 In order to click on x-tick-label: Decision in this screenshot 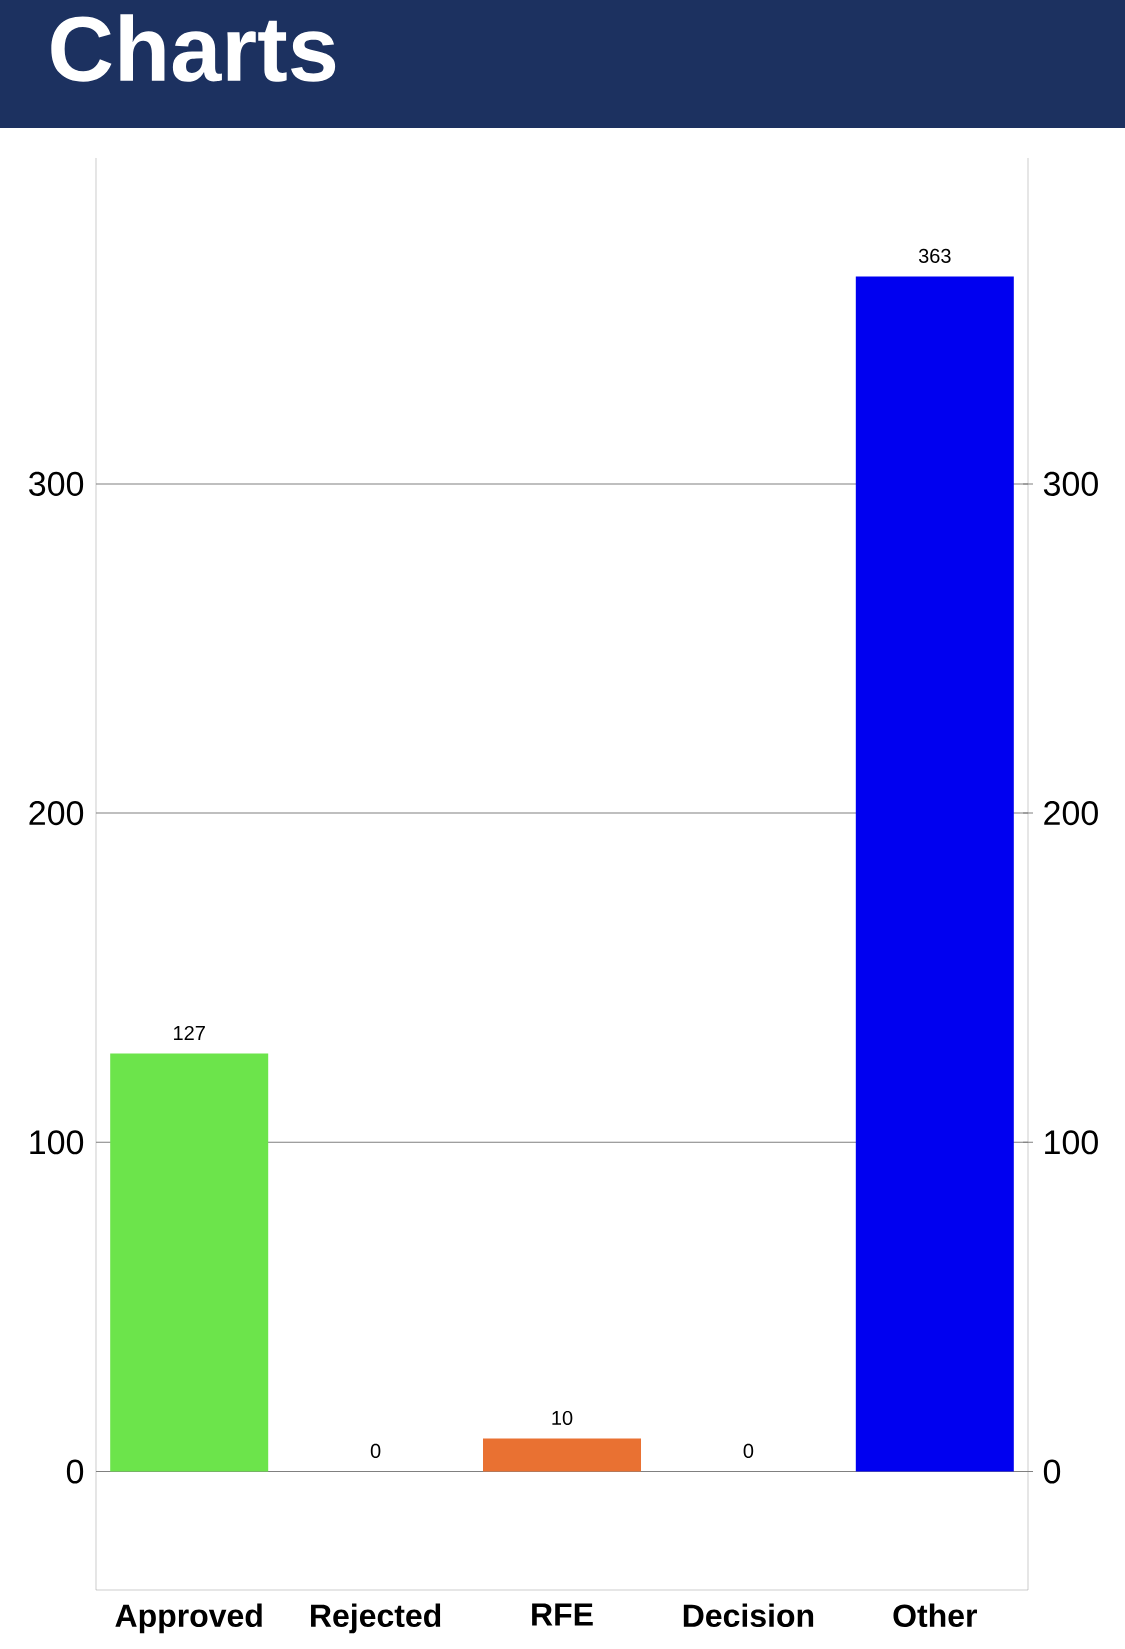, I will do `click(748, 1615)`.